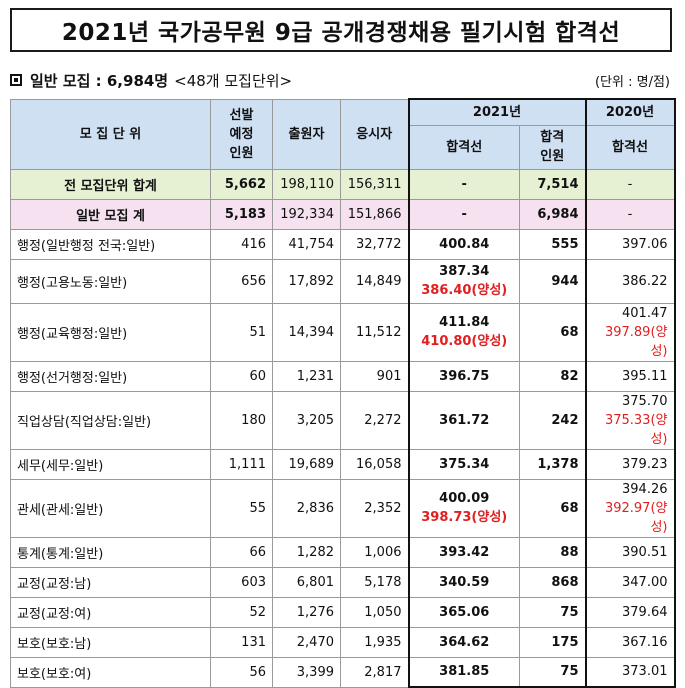 This screenshot has width=685, height=688. Describe the element at coordinates (241, 184) in the screenshot. I see `planned-value: 5,662` at that location.